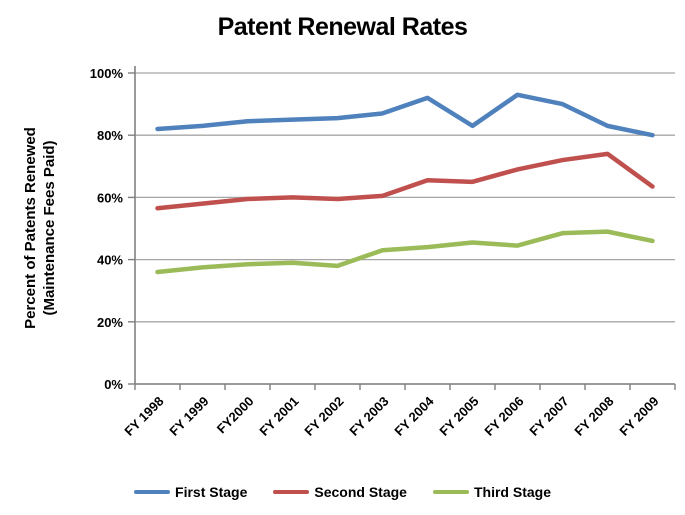  Describe the element at coordinates (342, 27) in the screenshot. I see `chart-title: Patent Renewal Rates` at that location.